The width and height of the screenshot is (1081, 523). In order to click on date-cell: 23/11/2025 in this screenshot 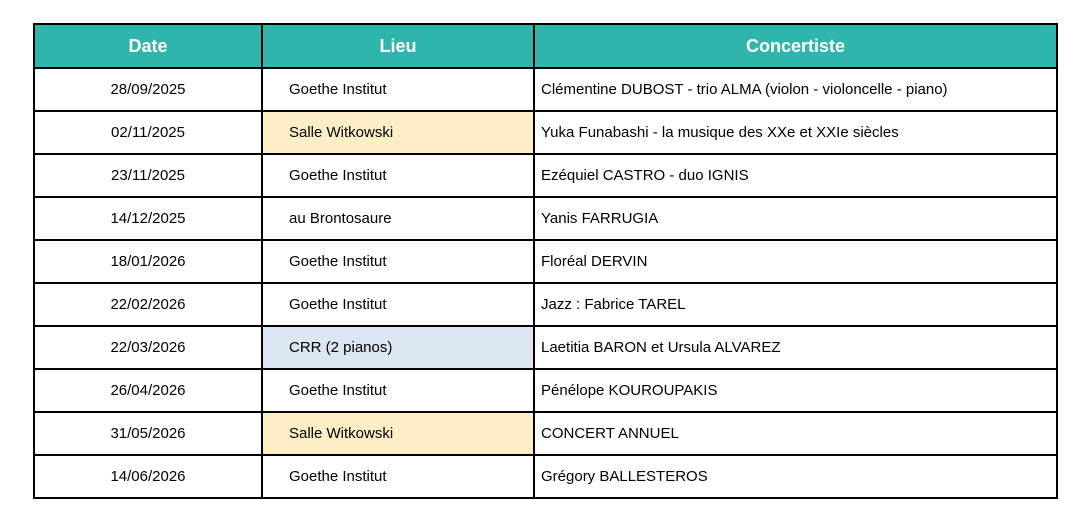, I will do `click(148, 175)`.